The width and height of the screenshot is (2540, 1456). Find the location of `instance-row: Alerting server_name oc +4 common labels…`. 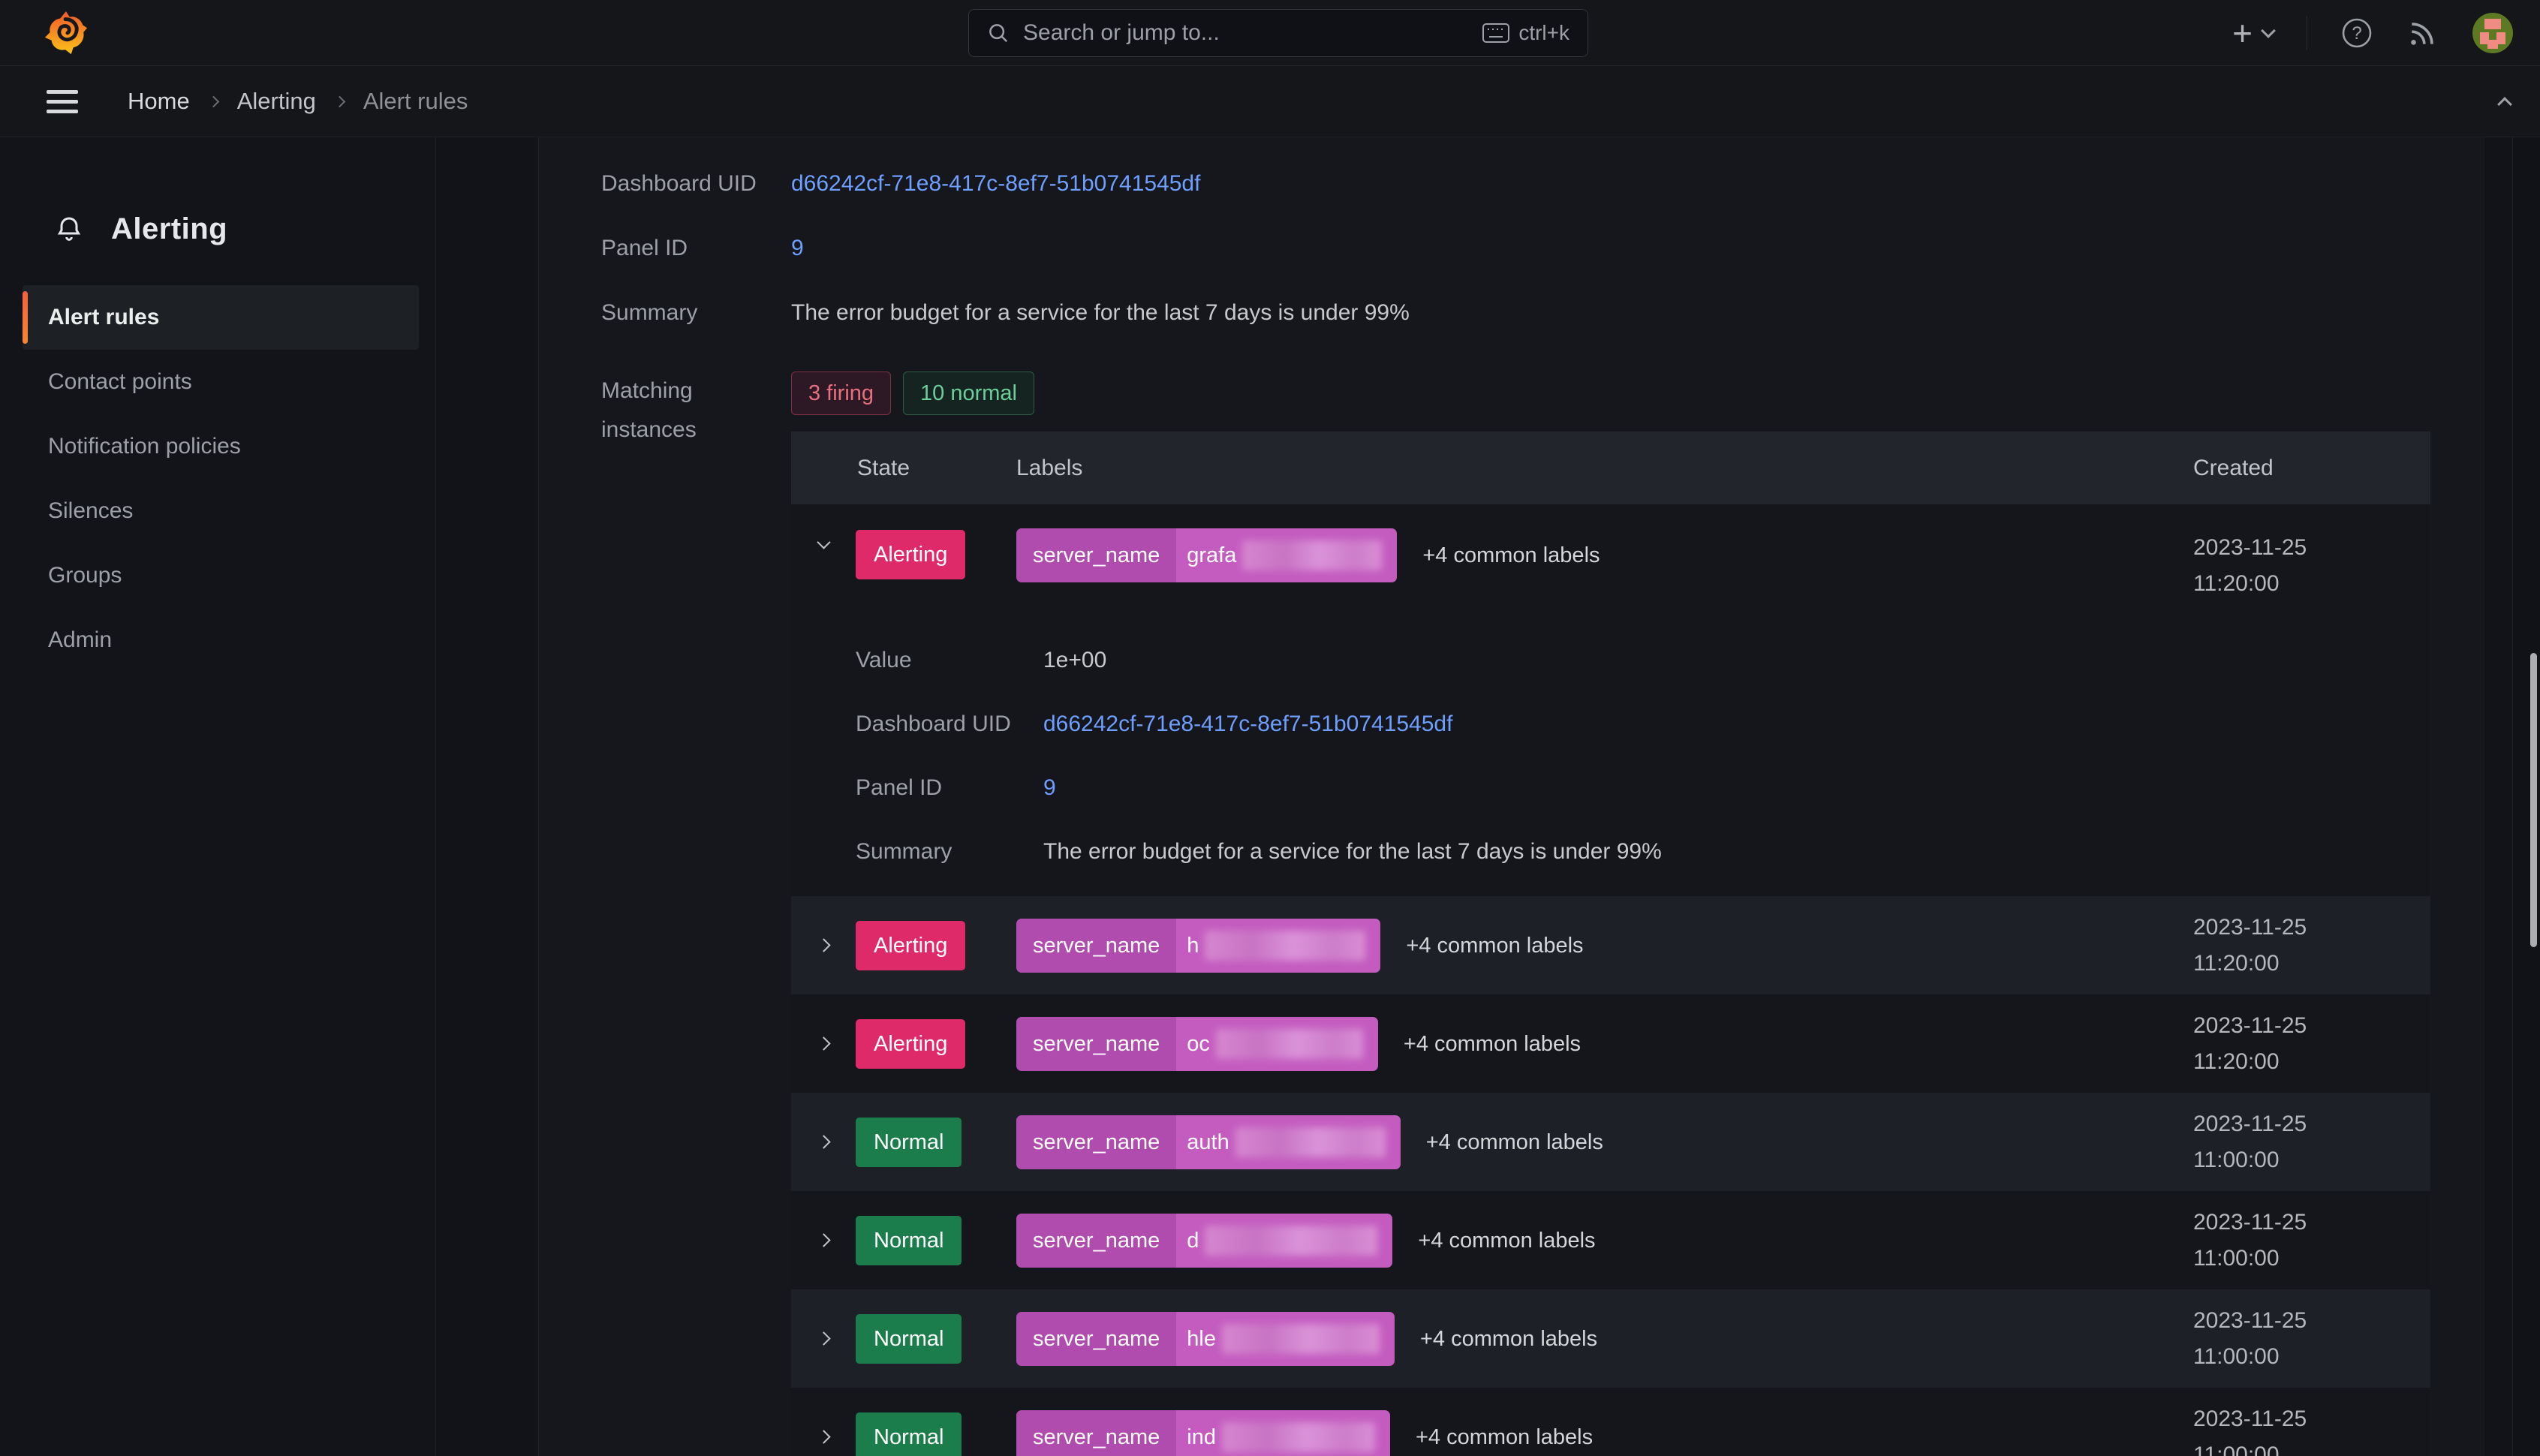

instance-row: Alerting server_name oc +4 common labels… is located at coordinates (1610, 1043).